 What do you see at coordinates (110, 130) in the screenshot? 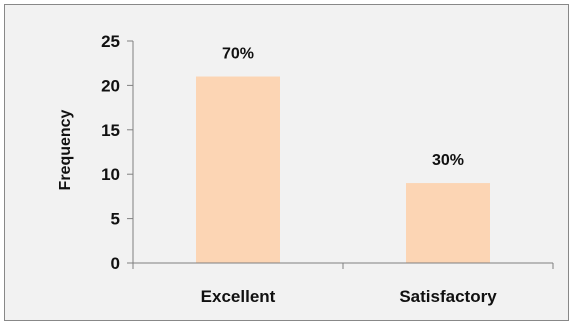
I see `y-tick-label: 15` at bounding box center [110, 130].